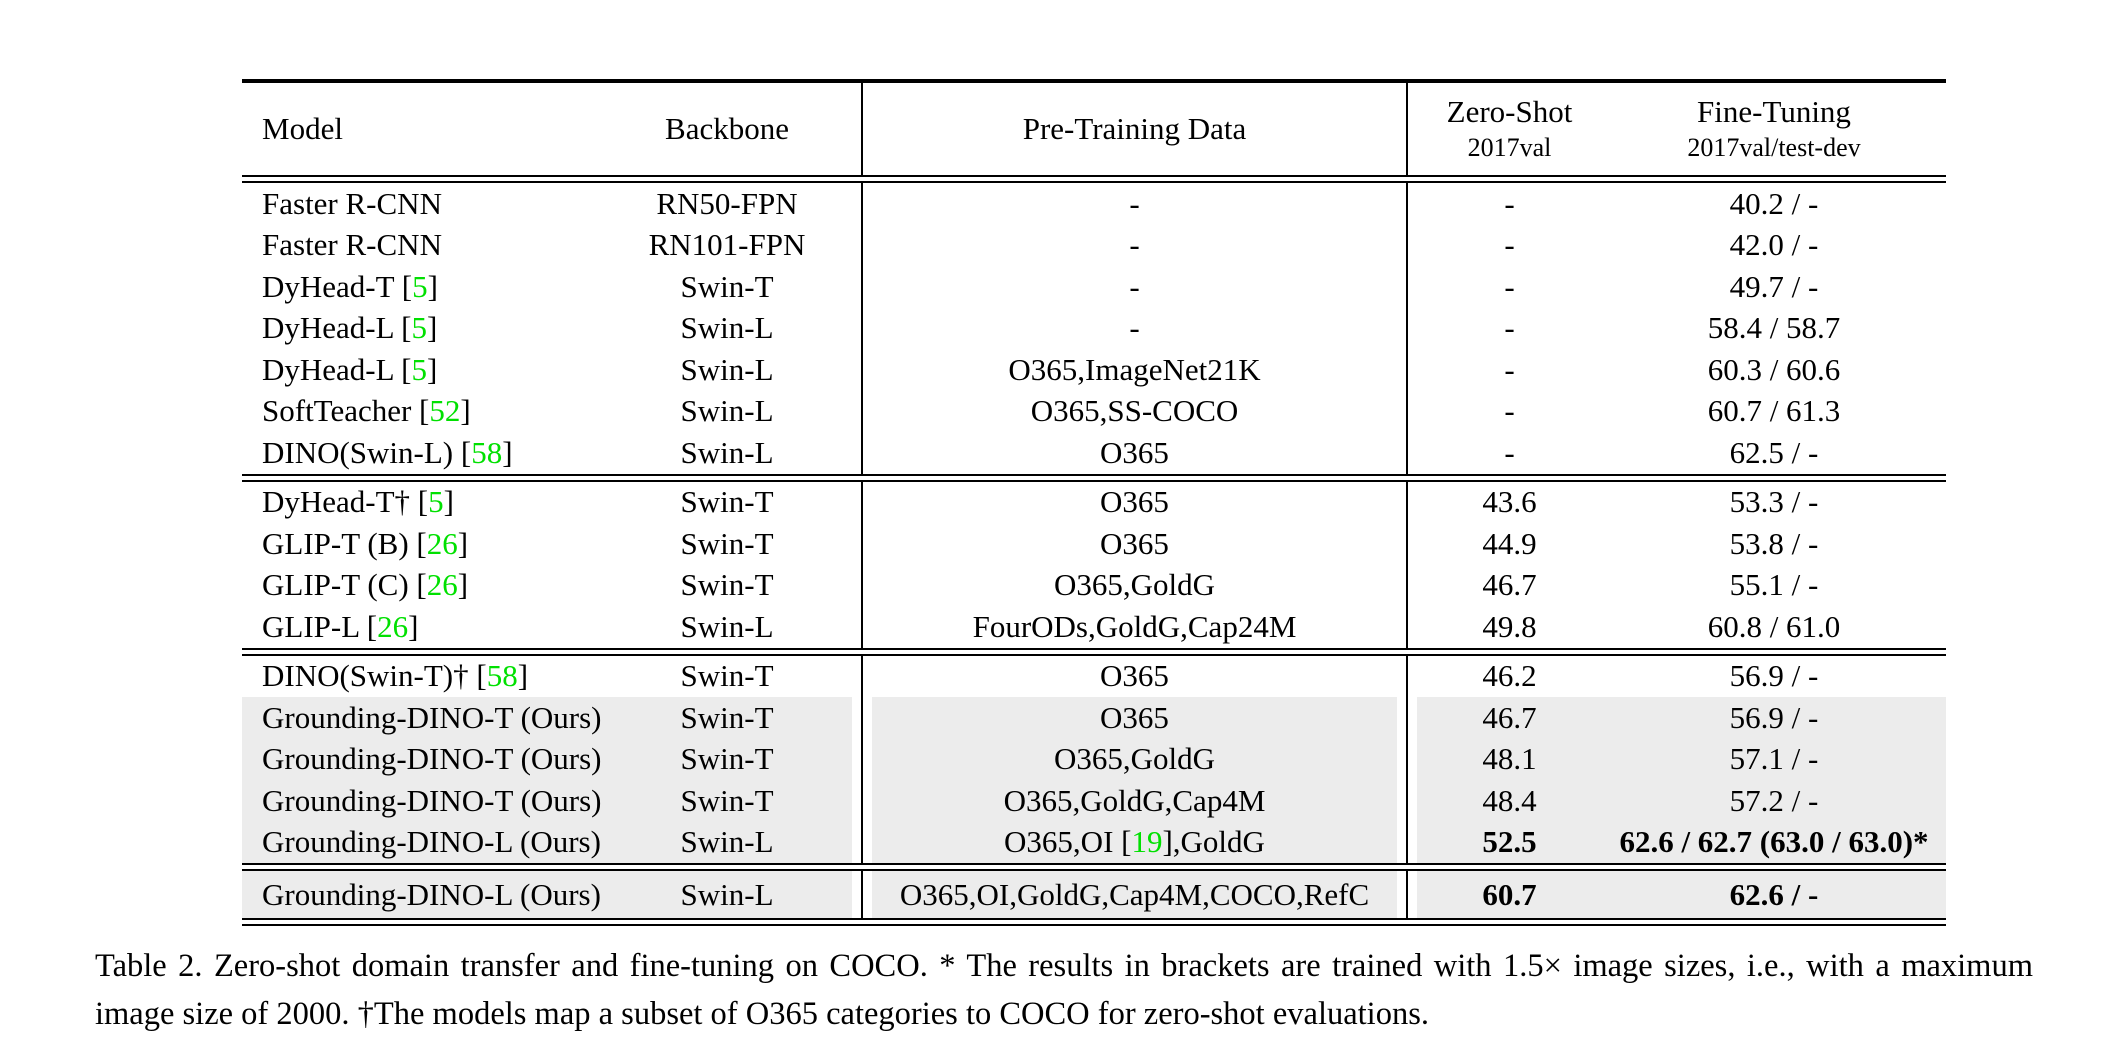 Image resolution: width=2116 pixels, height=1049 pixels. Describe the element at coordinates (1774, 718) in the screenshot. I see `fine-tuning-cell: 56.9 / -` at that location.